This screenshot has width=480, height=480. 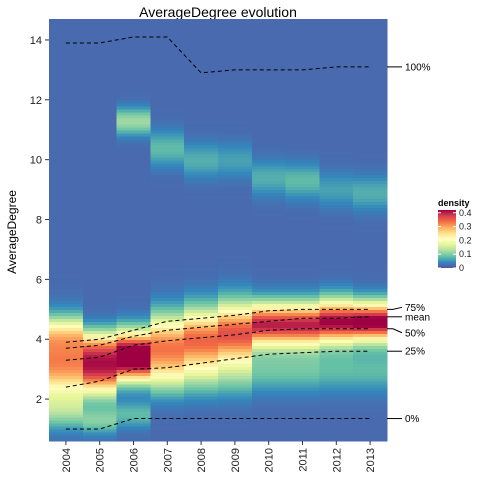 What do you see at coordinates (235, 230) in the screenshot?
I see `density-column` at bounding box center [235, 230].